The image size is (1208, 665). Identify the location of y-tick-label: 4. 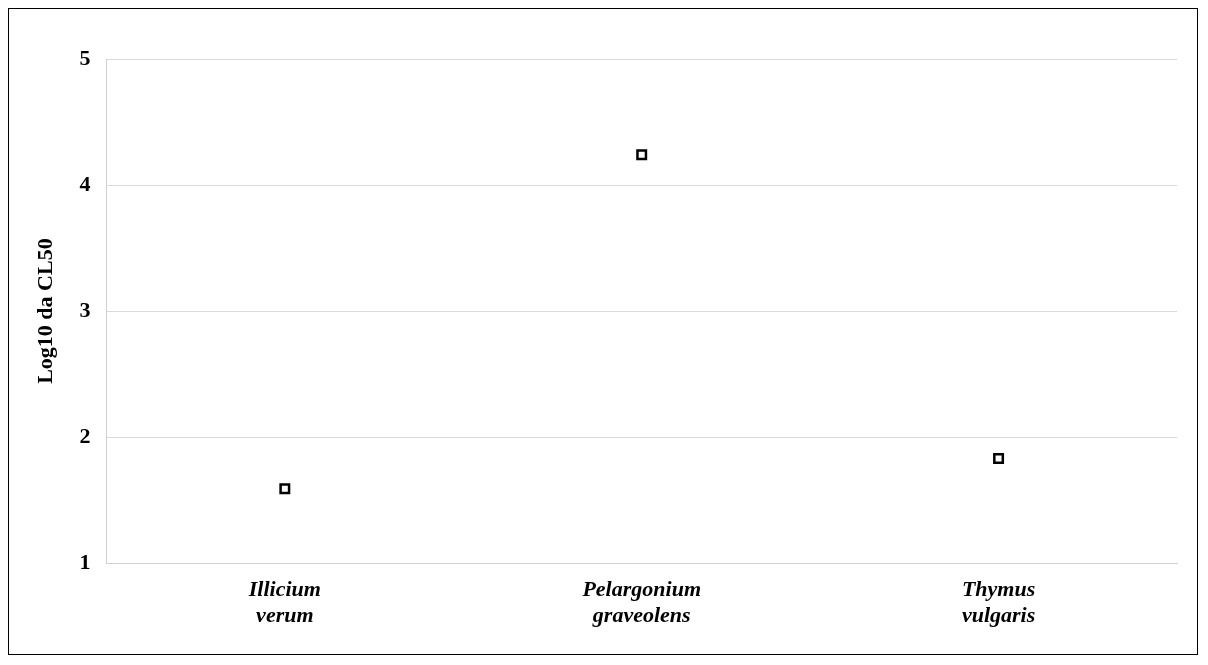
(85, 183).